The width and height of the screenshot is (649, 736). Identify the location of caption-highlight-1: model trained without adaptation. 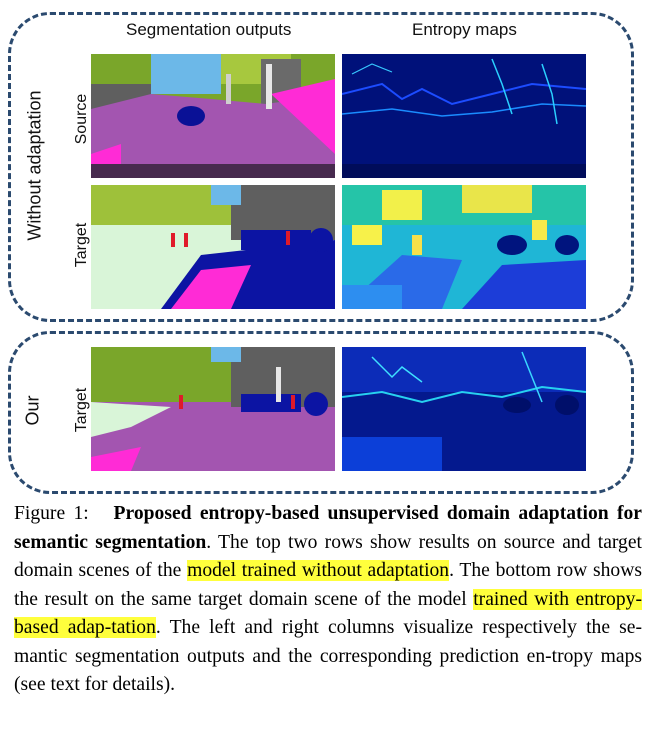
(318, 570).